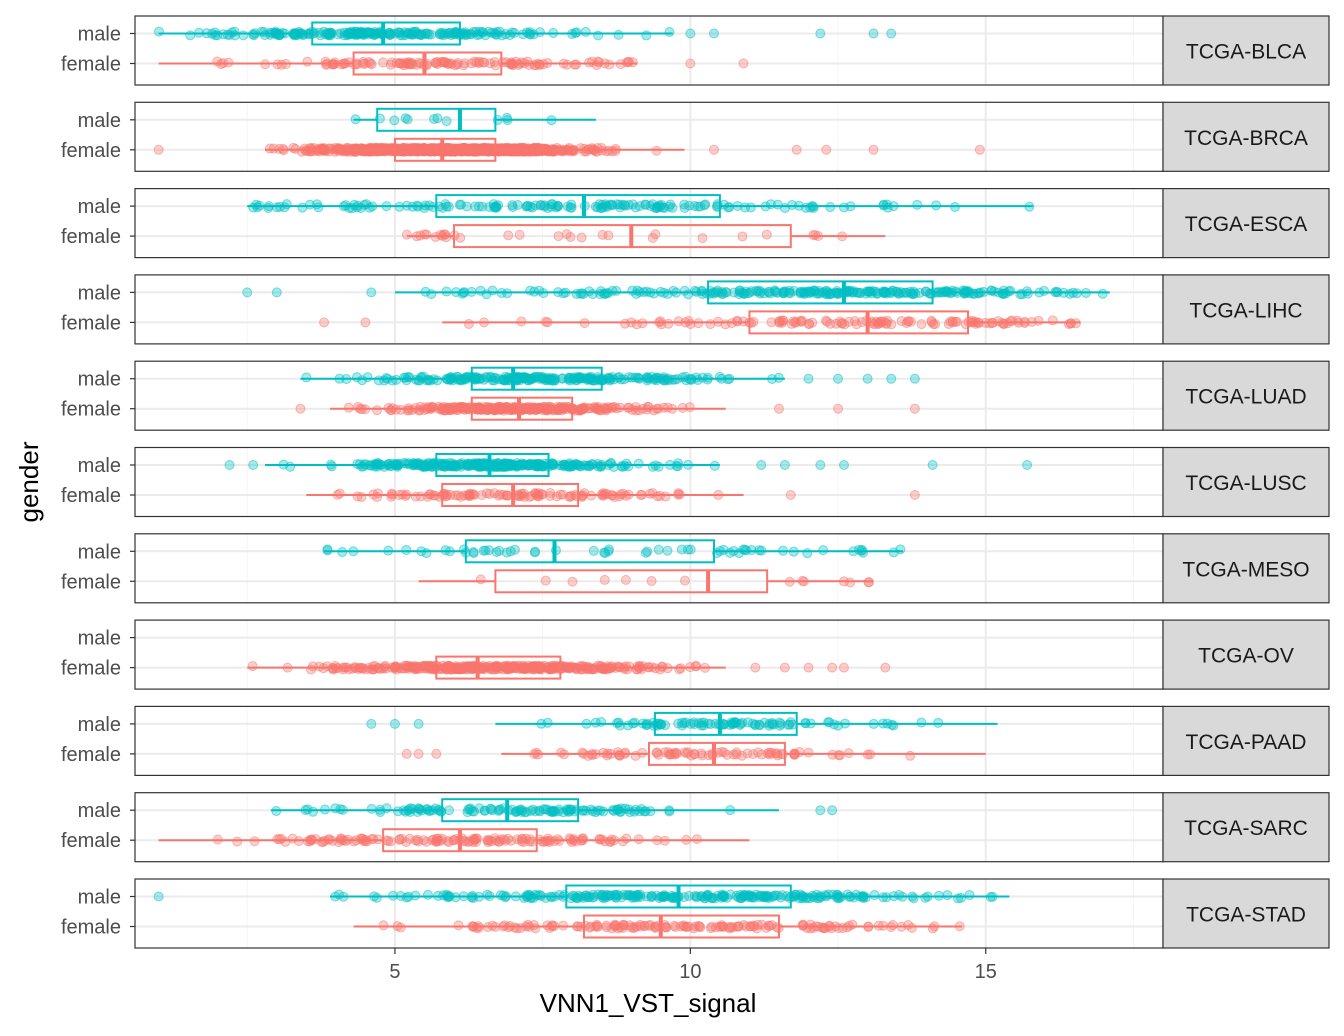 This screenshot has height=1036, width=1344. What do you see at coordinates (91, 323) in the screenshot?
I see `y-tick-label: female` at bounding box center [91, 323].